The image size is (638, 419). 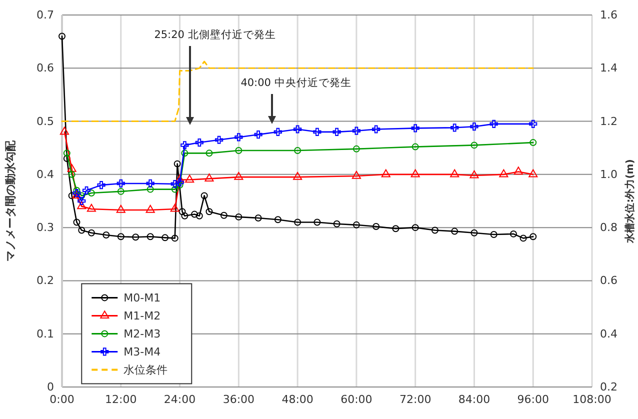 I want to click on y2-tick-label: 1.0, so click(x=609, y=174).